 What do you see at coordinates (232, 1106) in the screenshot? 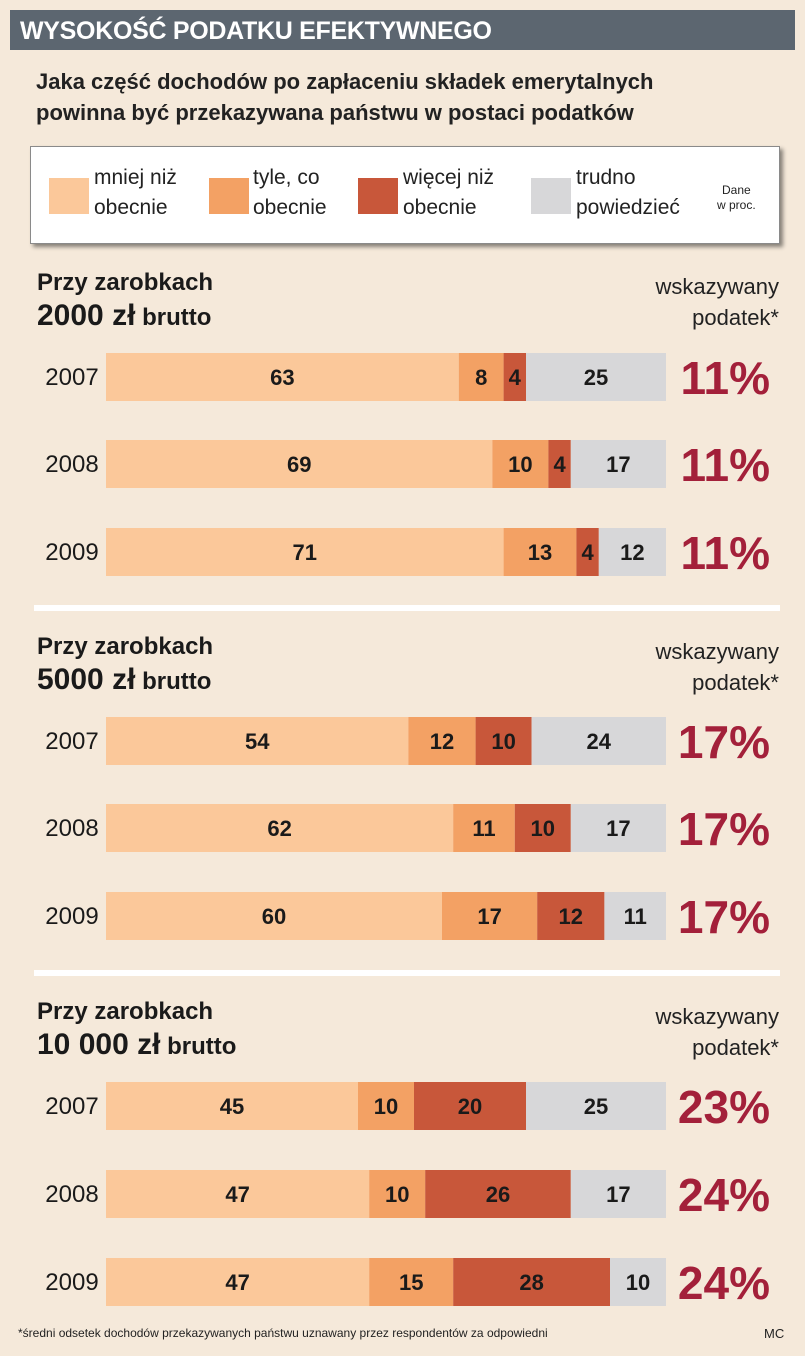
I see `data-label-less: 45` at bounding box center [232, 1106].